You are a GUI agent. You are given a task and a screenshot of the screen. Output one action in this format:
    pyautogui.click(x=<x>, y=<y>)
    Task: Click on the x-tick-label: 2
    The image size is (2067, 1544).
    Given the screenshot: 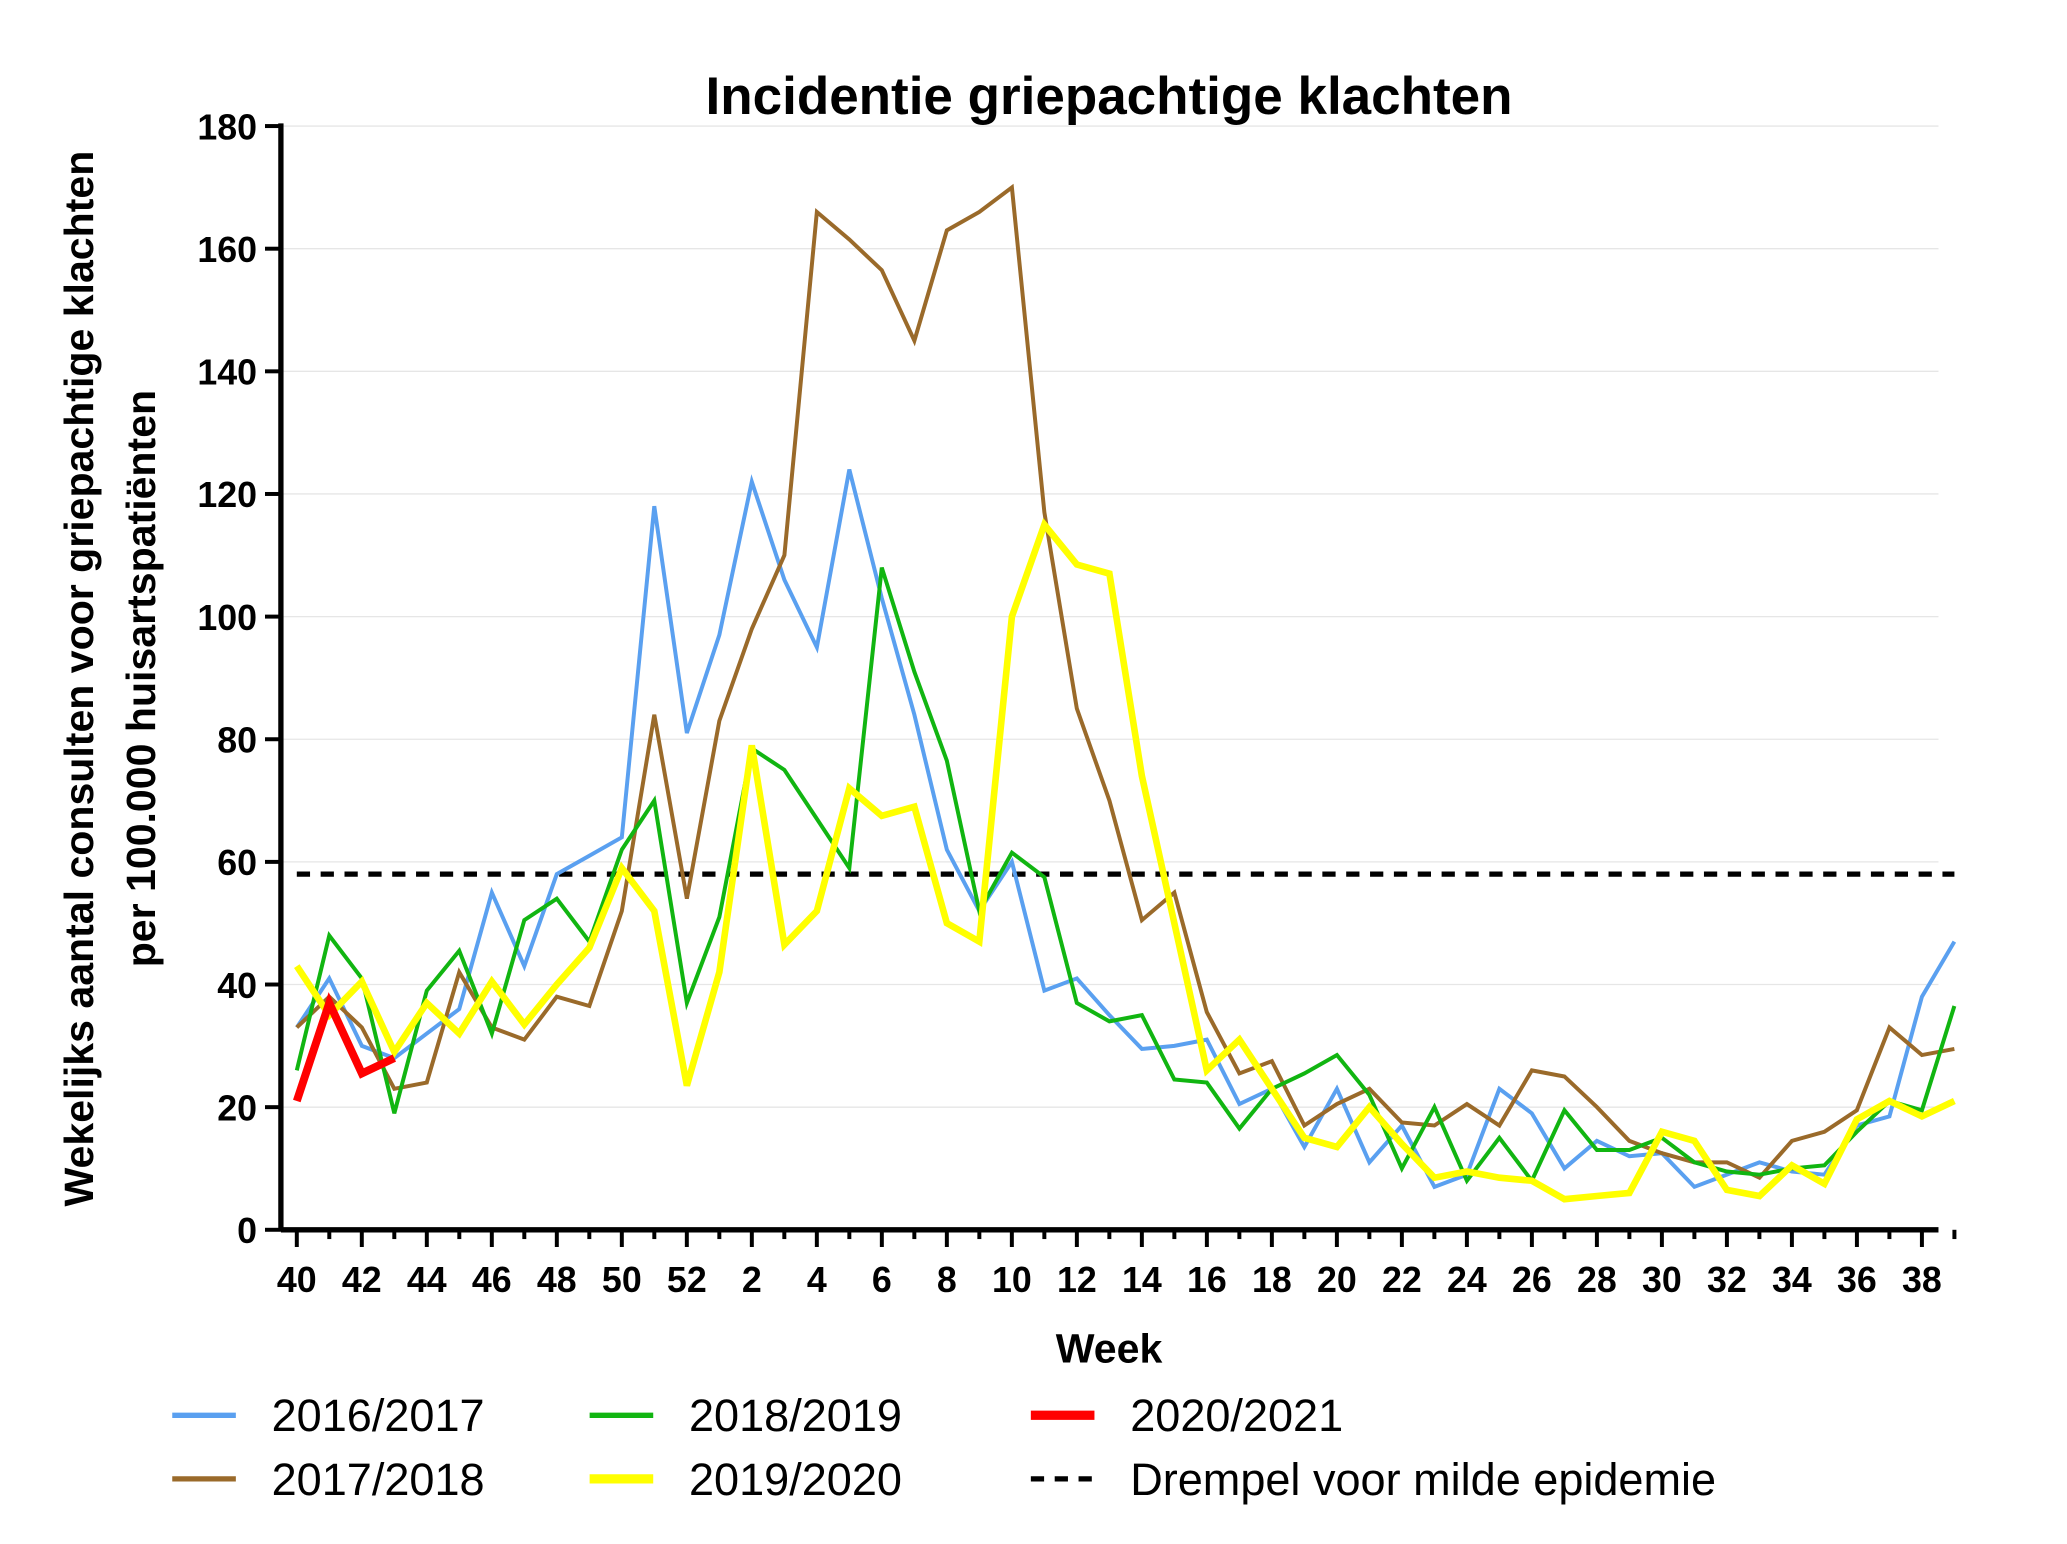 What is the action you would take?
    pyautogui.click(x=752, y=1280)
    